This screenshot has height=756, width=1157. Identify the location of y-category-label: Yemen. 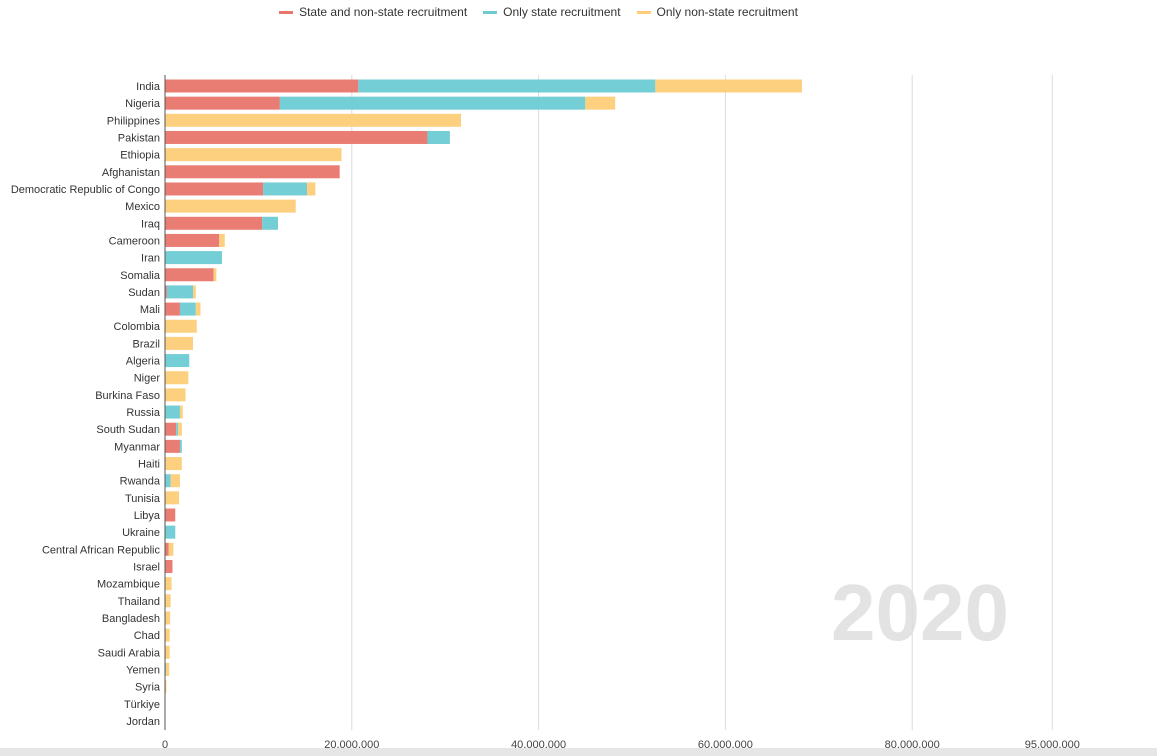
(143, 670).